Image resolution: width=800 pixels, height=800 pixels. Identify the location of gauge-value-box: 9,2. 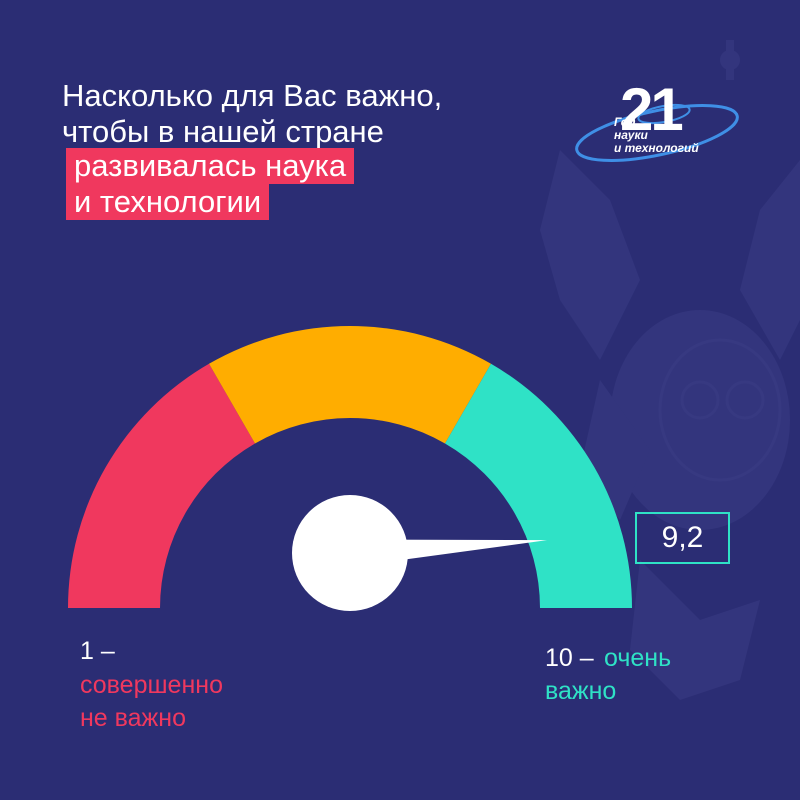
(682, 538).